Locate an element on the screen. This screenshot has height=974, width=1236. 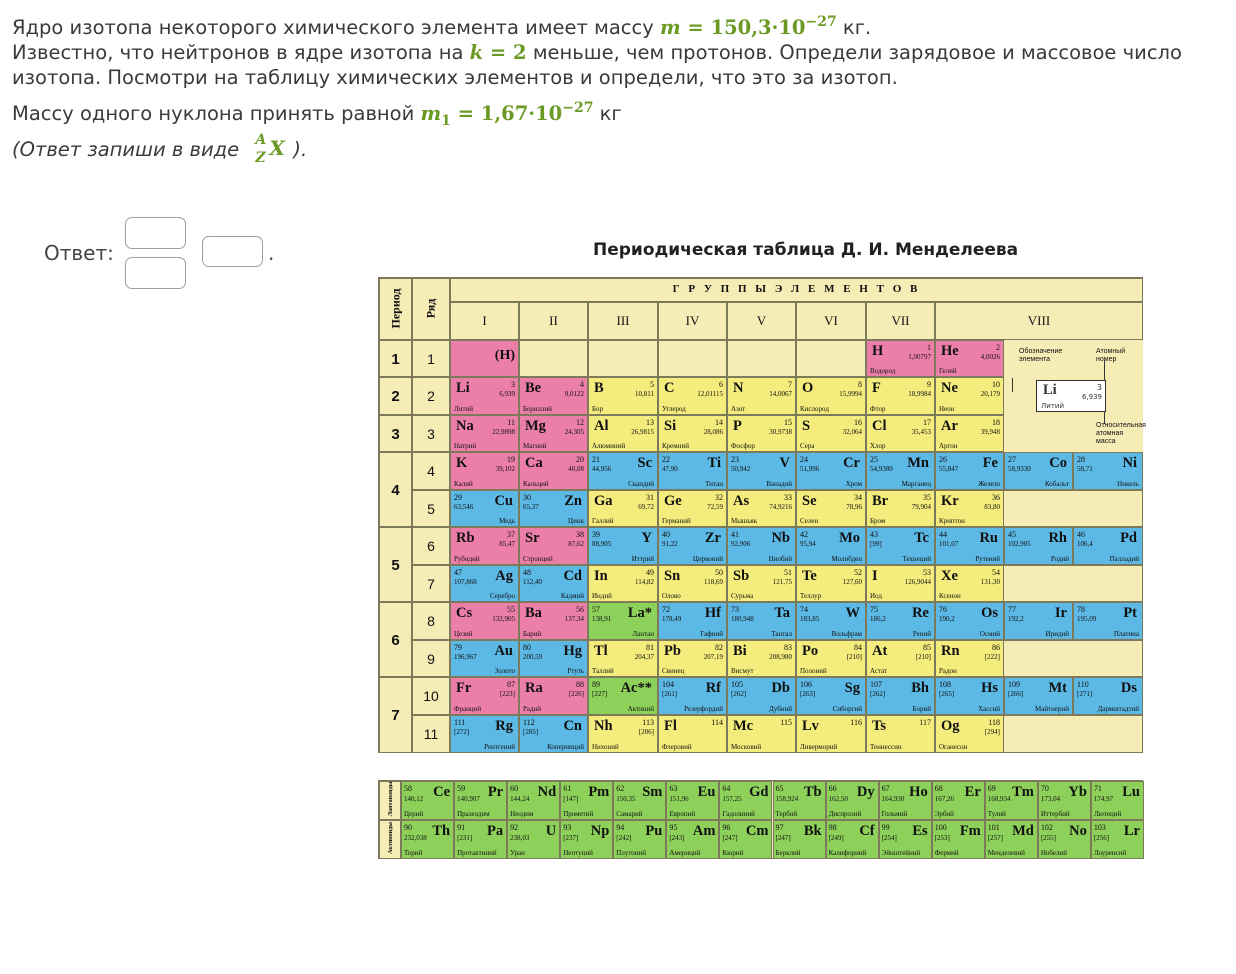
element-Ti: Ti 22 47,90 Титан is located at coordinates (692, 471).